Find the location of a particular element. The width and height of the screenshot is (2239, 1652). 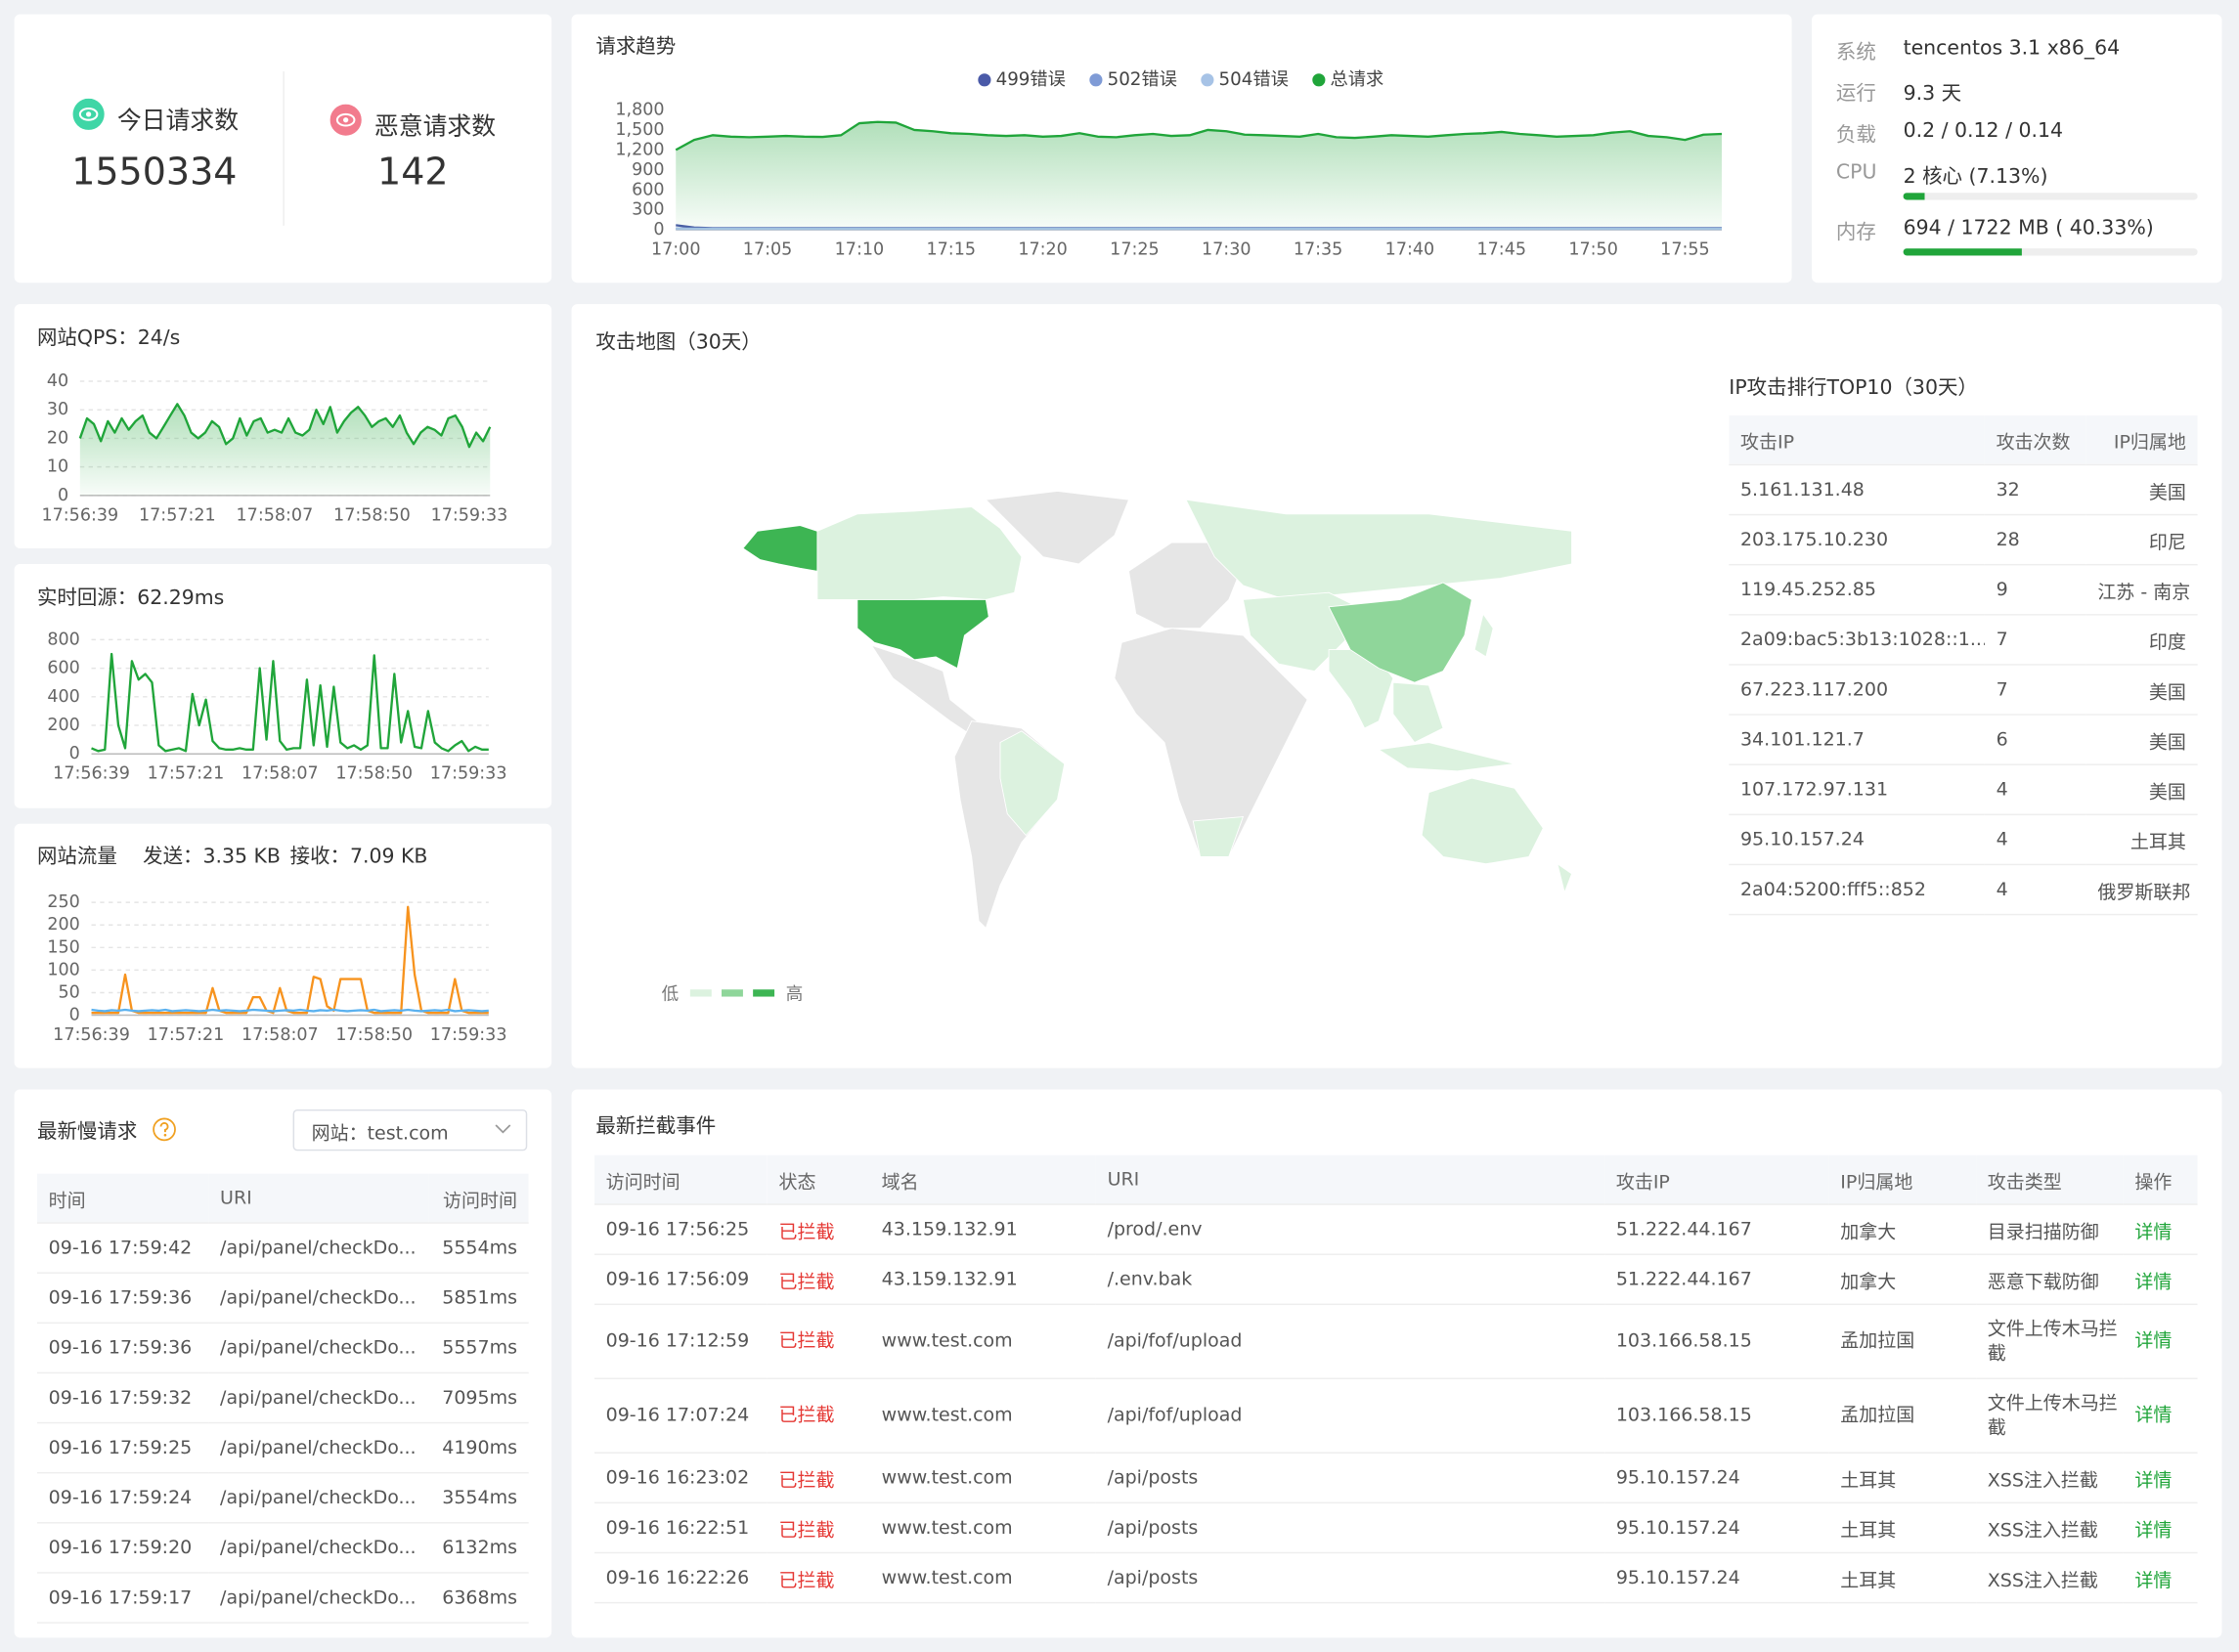

qps-panel is located at coordinates (283, 426).